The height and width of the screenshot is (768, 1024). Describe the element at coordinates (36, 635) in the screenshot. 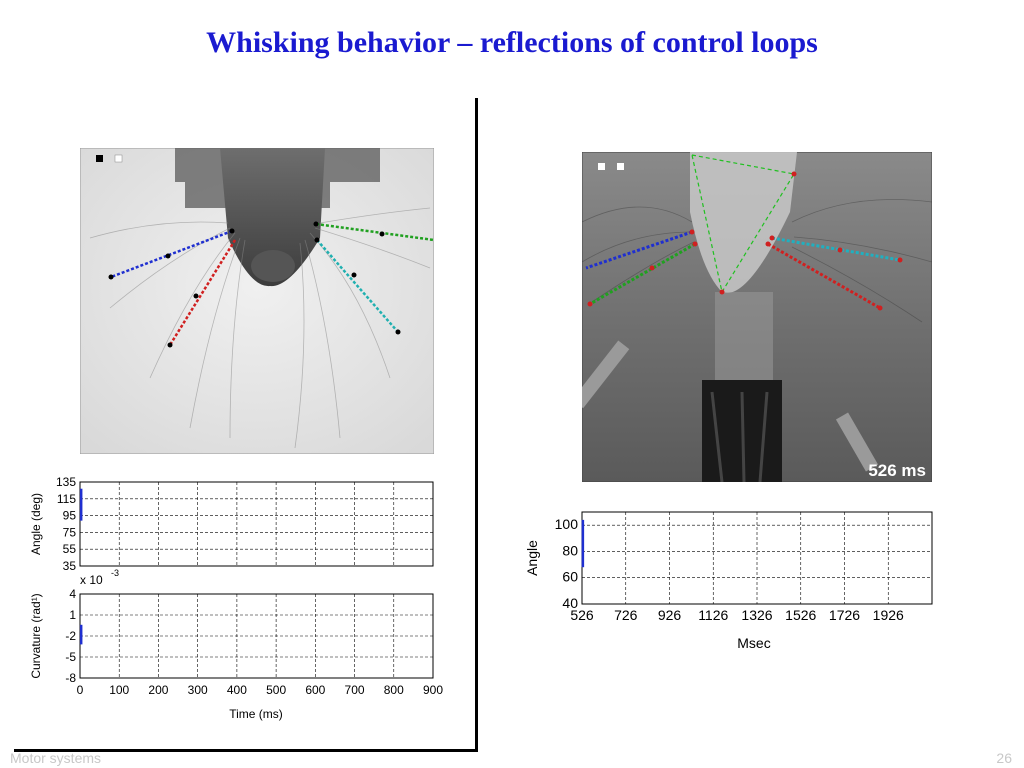

I see `curvature-ylabel: Curvature (rad¹)` at that location.